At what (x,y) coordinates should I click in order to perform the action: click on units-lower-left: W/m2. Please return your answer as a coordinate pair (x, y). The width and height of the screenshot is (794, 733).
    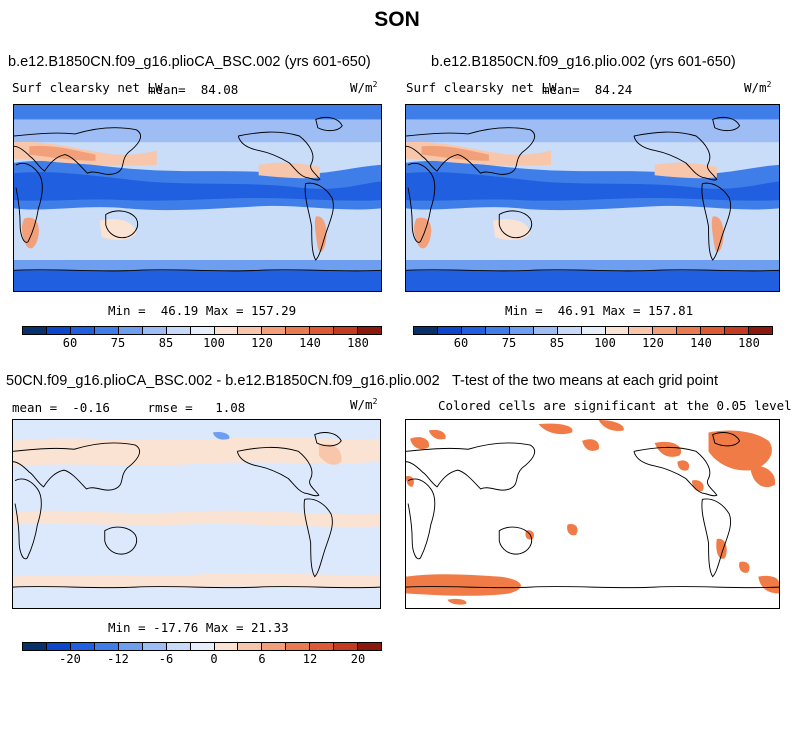
    Looking at the image, I should click on (363, 404).